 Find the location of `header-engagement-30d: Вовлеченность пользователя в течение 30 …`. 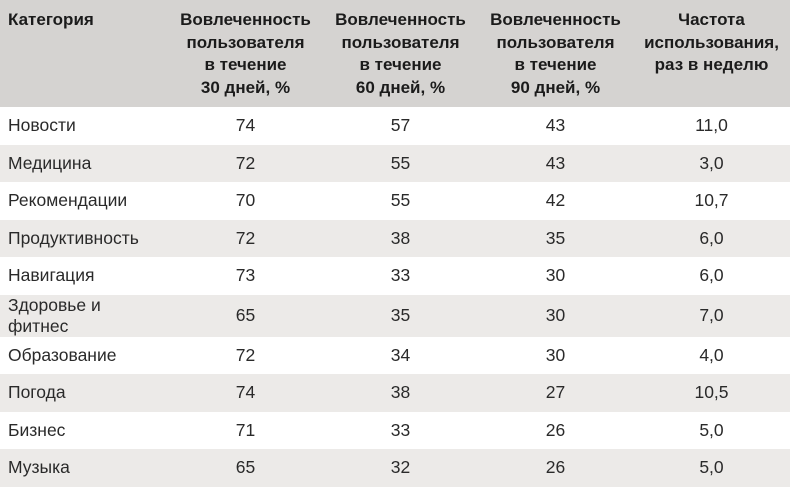

header-engagement-30d: Вовлеченность пользователя в течение 30 … is located at coordinates (245, 53).